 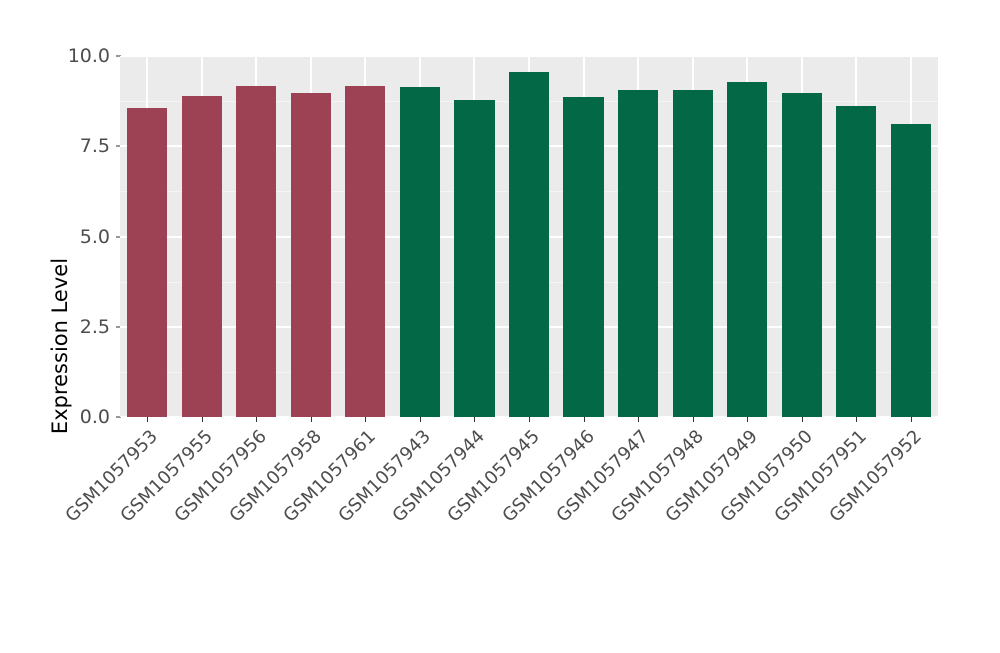 What do you see at coordinates (63, 290) in the screenshot?
I see `y-axis-ticks: 0.0 2.5 5.0 7.5 10.0` at bounding box center [63, 290].